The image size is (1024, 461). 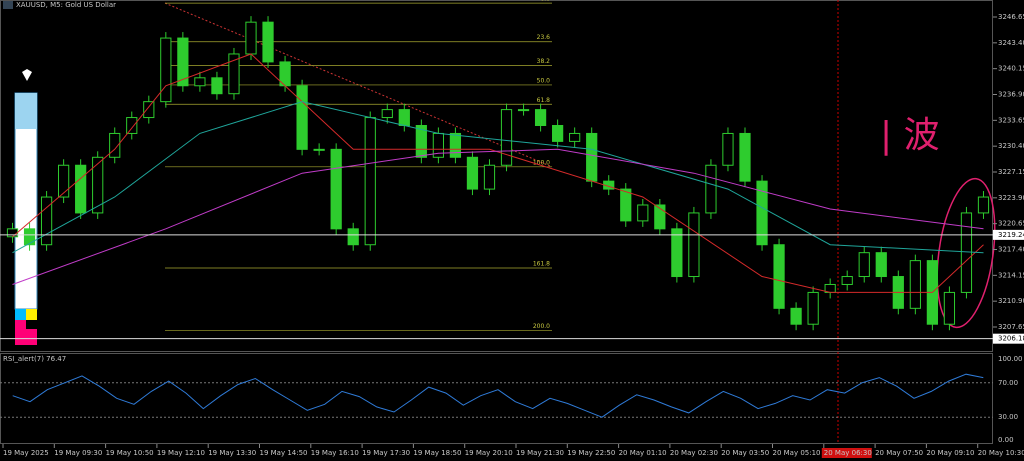 What do you see at coordinates (27, 75) in the screenshot?
I see `pen-icon` at bounding box center [27, 75].